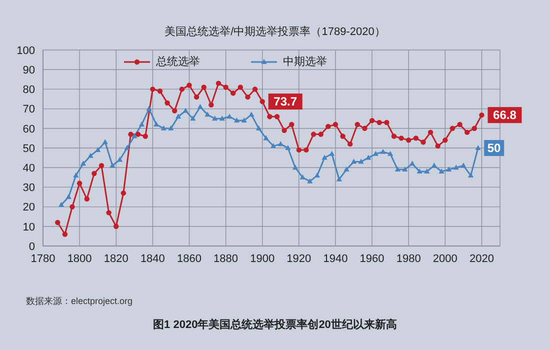 Image resolution: width=550 pixels, height=350 pixels. Describe the element at coordinates (28, 148) in the screenshot. I see `y-tick-label: 50` at that location.